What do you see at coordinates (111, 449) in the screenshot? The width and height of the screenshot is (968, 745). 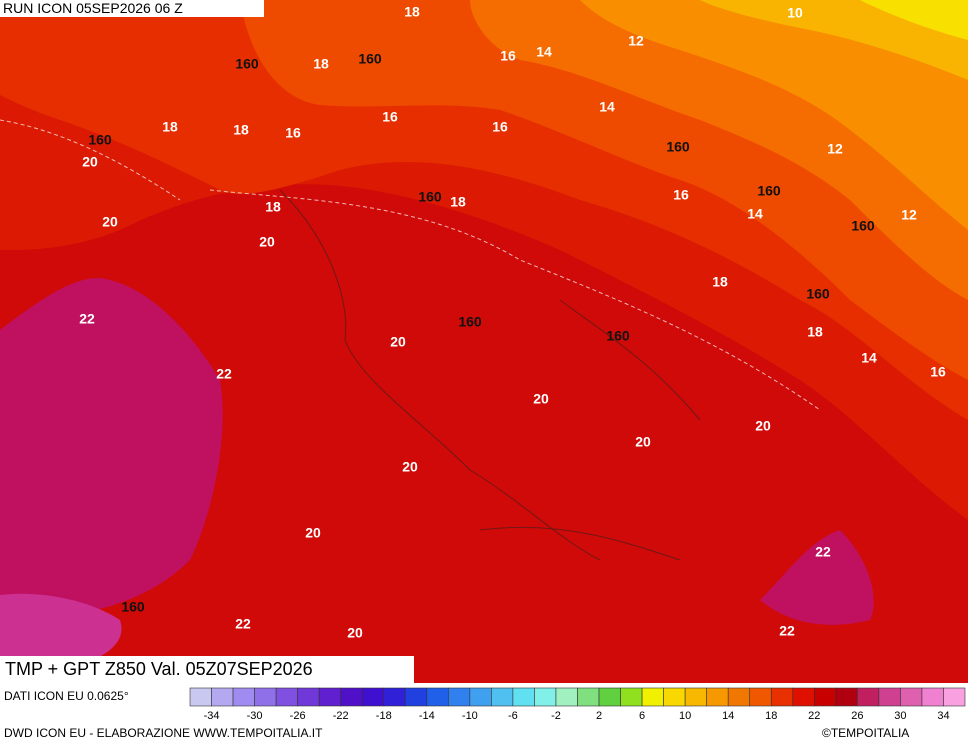 I see `field-band-22-west` at bounding box center [111, 449].